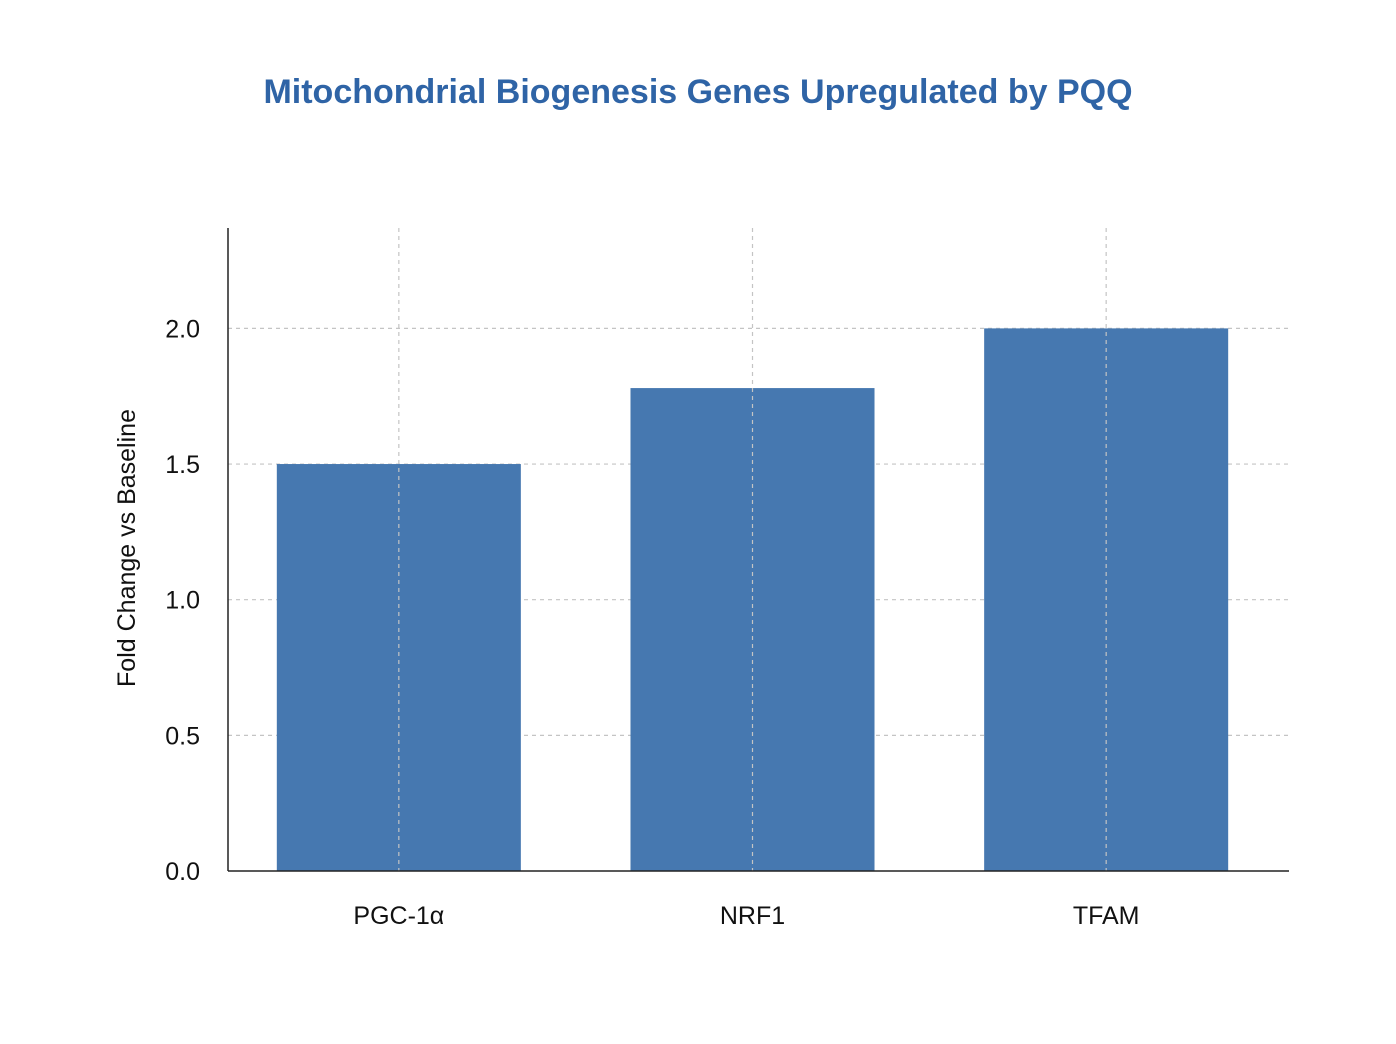 The height and width of the screenshot is (1044, 1396). What do you see at coordinates (182, 329) in the screenshot?
I see `y-tick-label: 2.0` at bounding box center [182, 329].